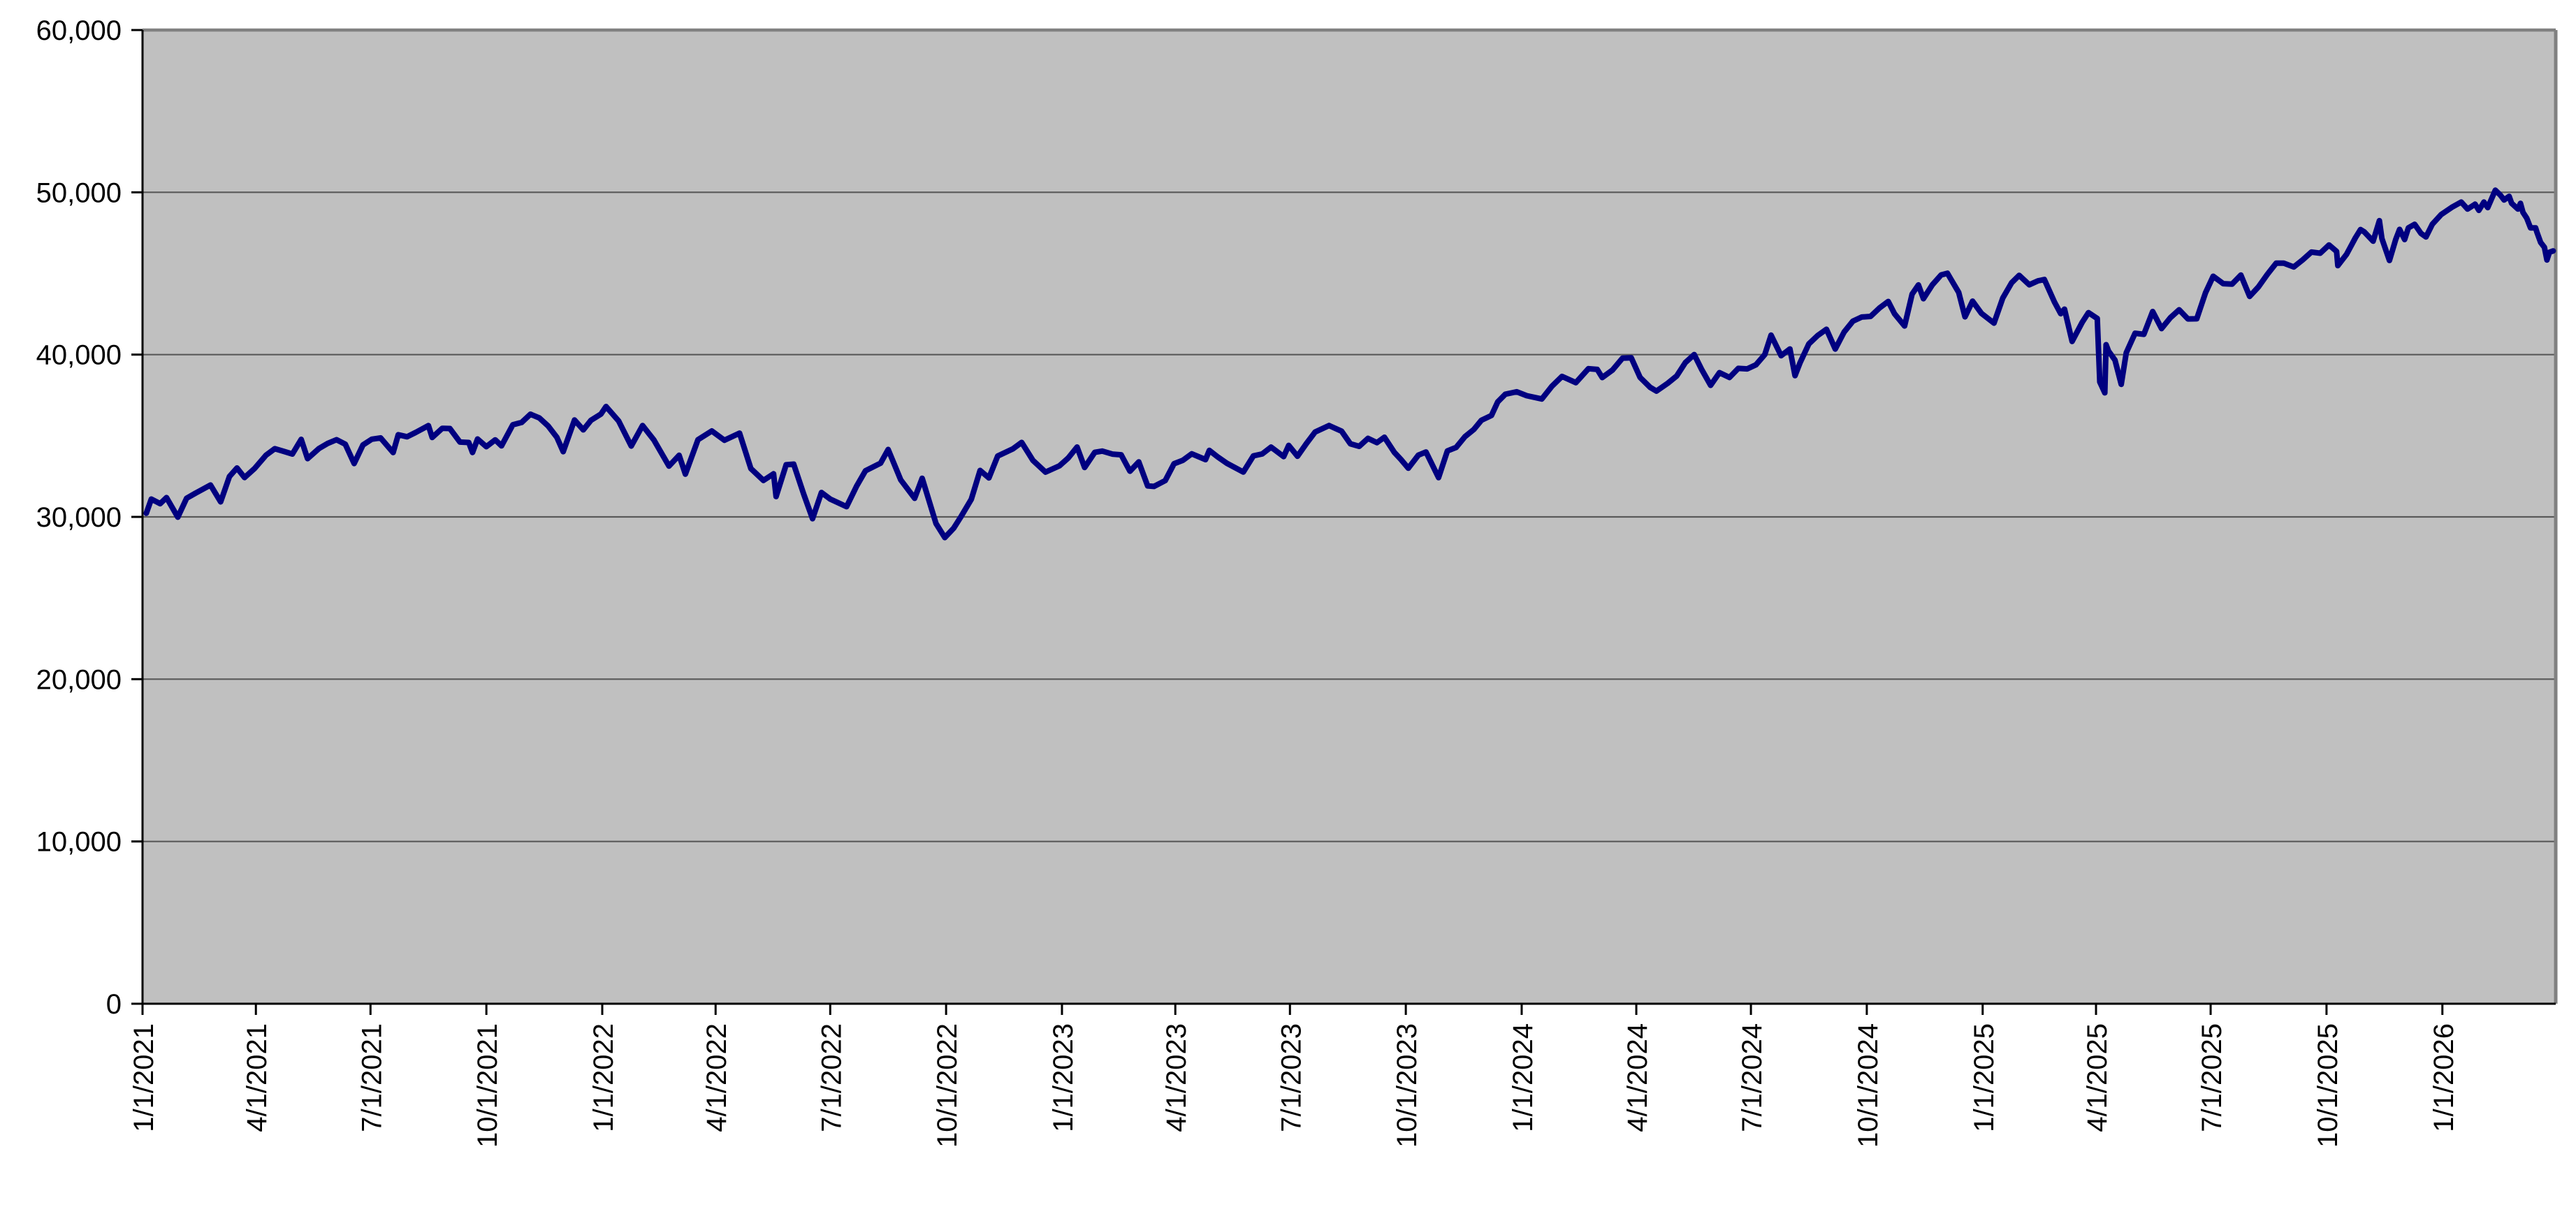 The width and height of the screenshot is (2576, 1207). I want to click on y-axis-label: 20,000, so click(79, 679).